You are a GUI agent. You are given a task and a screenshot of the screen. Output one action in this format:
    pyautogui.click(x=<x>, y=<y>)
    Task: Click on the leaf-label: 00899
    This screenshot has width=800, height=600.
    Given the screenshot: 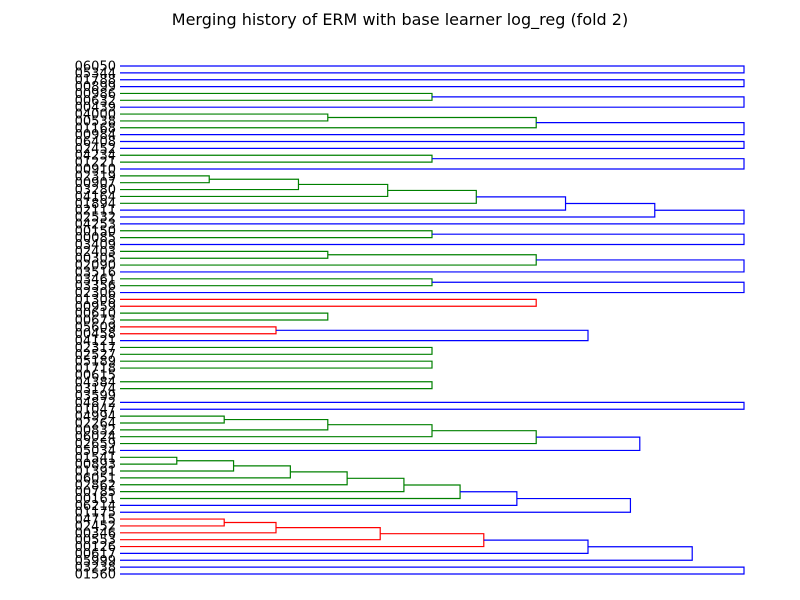 What is the action you would take?
    pyautogui.click(x=95, y=87)
    